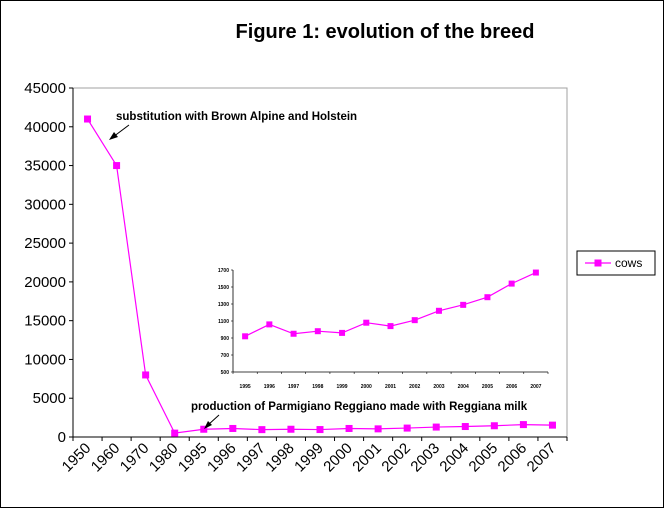  I want to click on inset-x-tick-label: 2000, so click(366, 387).